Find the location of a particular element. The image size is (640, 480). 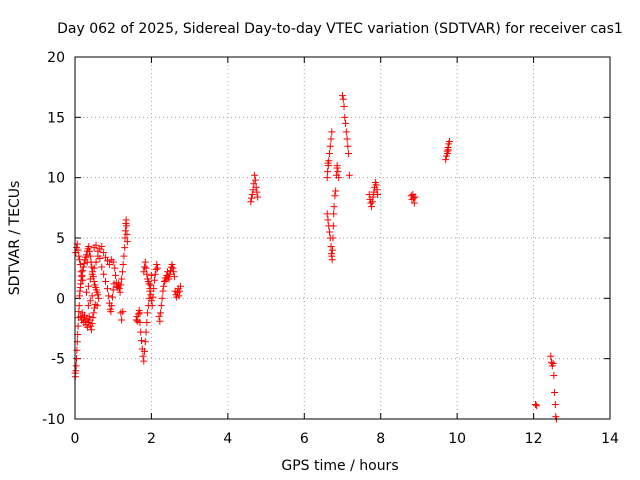

x-tick-label: 12 is located at coordinates (534, 439).